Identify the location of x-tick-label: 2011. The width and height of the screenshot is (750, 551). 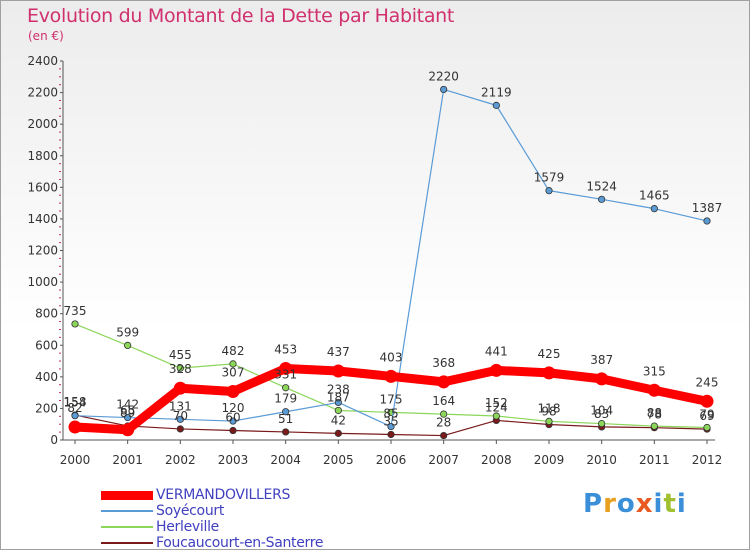
(654, 460).